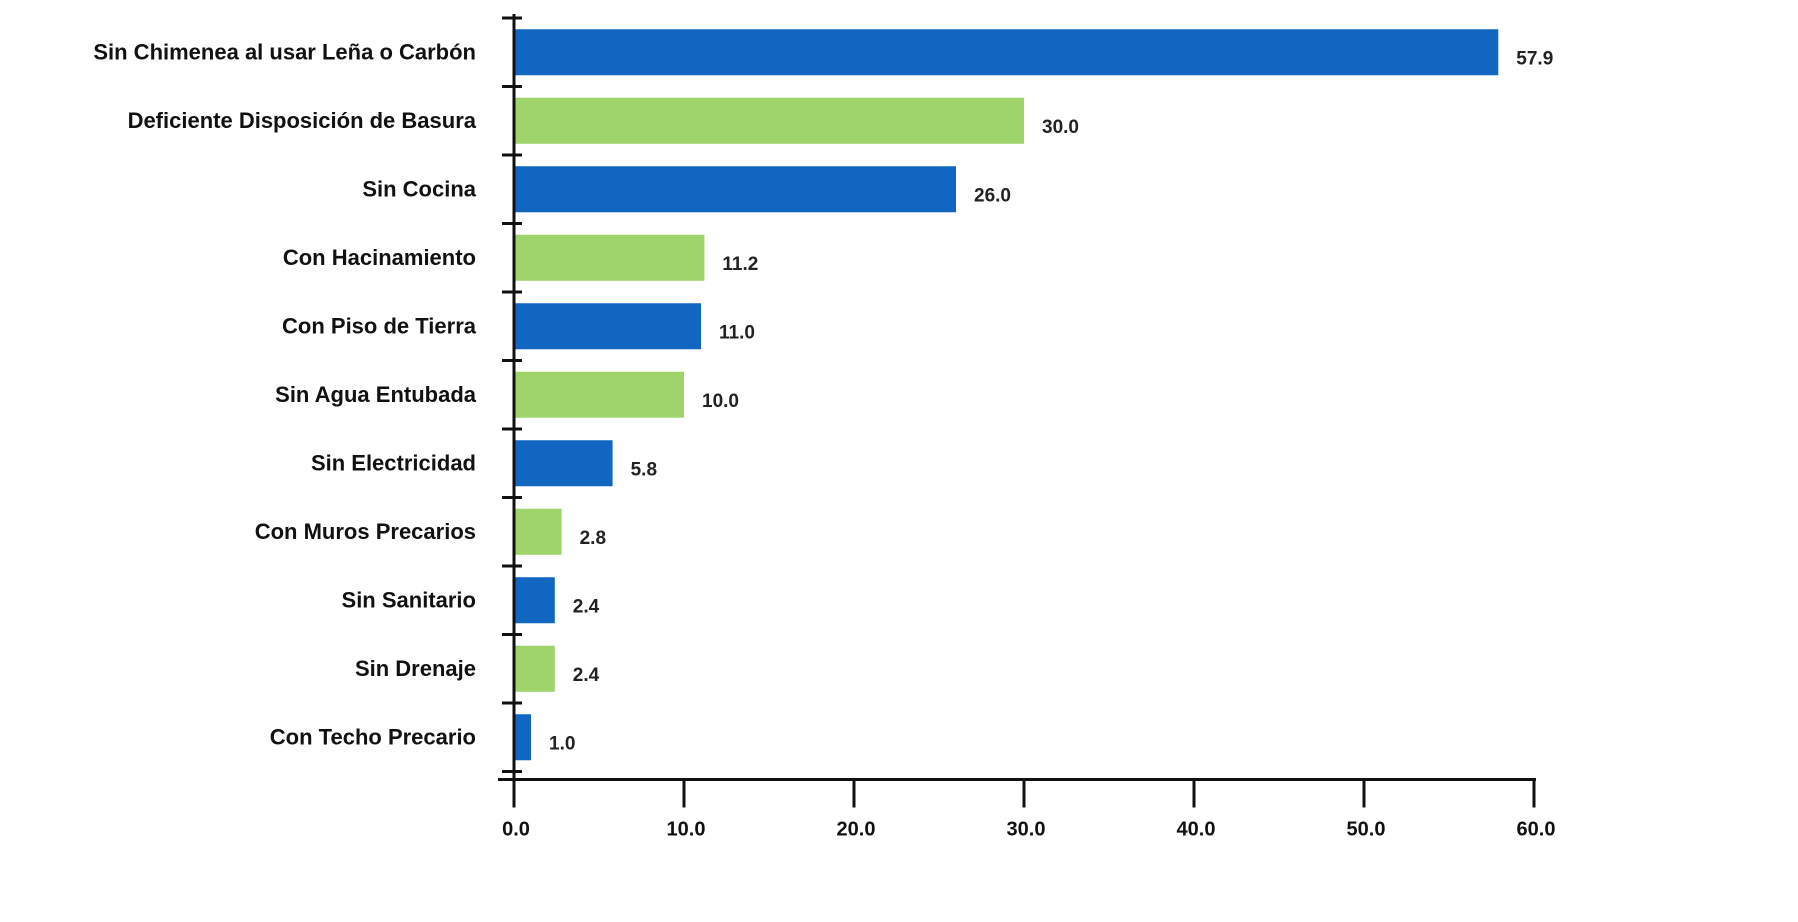 This screenshot has width=1798, height=922. Describe the element at coordinates (365, 531) in the screenshot. I see `category-label-7: Con Muros Precarios` at that location.